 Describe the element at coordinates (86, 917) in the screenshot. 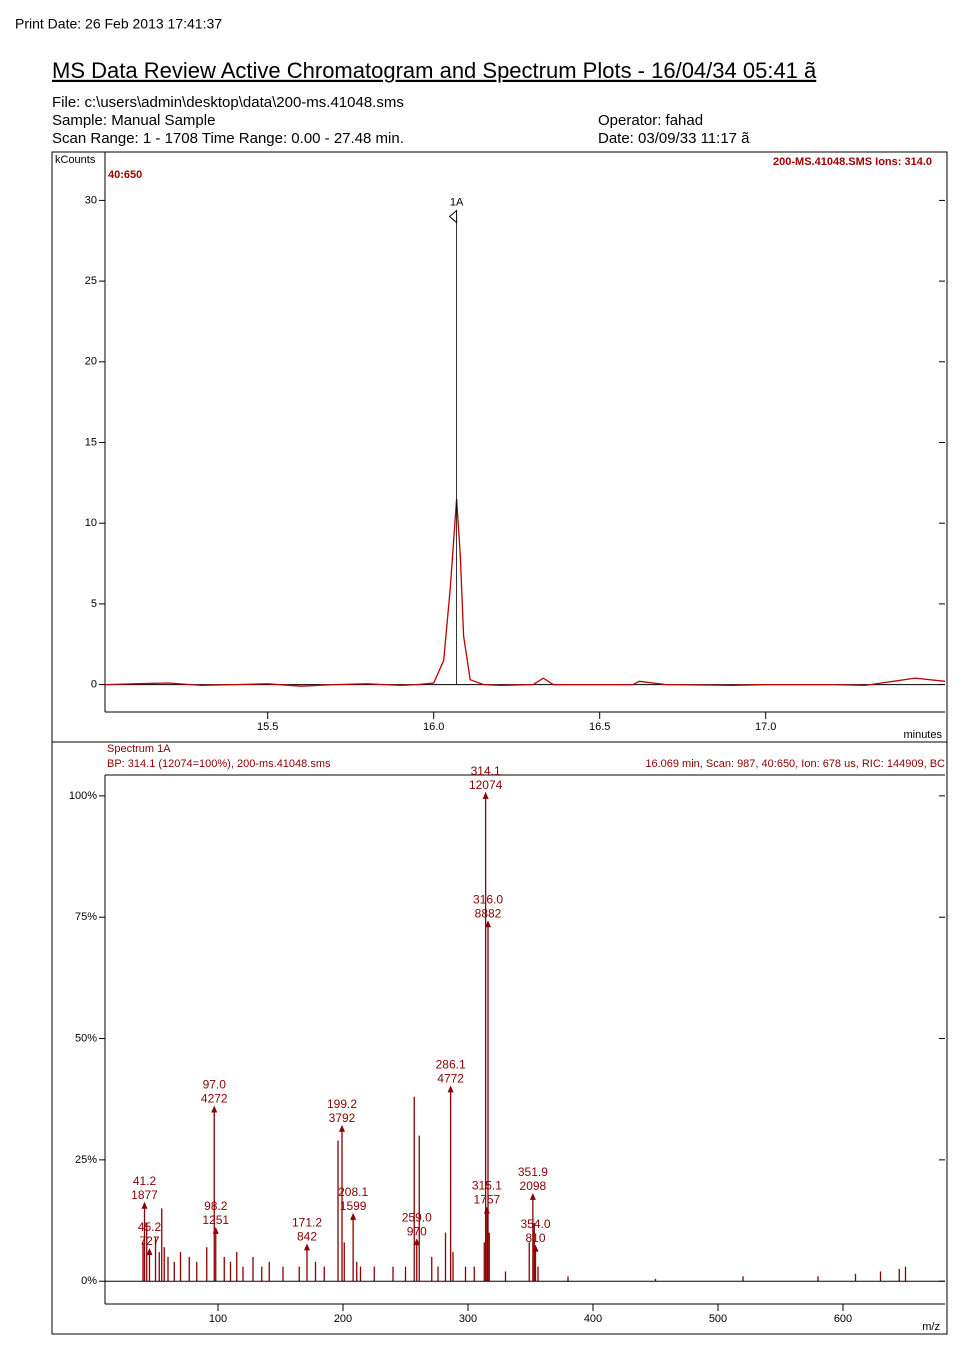

I see `y-tick-label: 75%` at that location.